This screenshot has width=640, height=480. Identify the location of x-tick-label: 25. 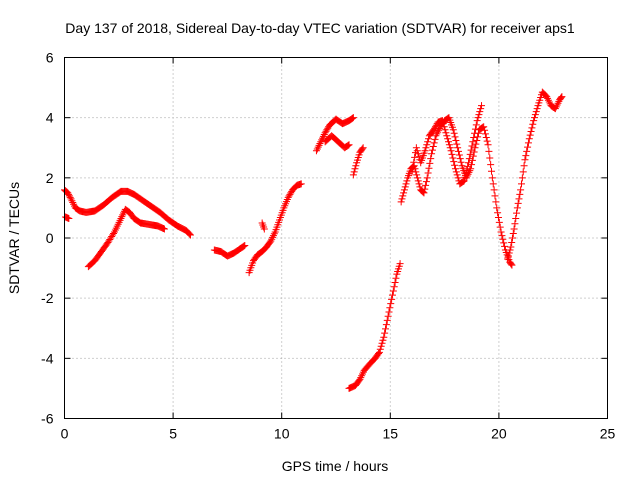
(608, 434).